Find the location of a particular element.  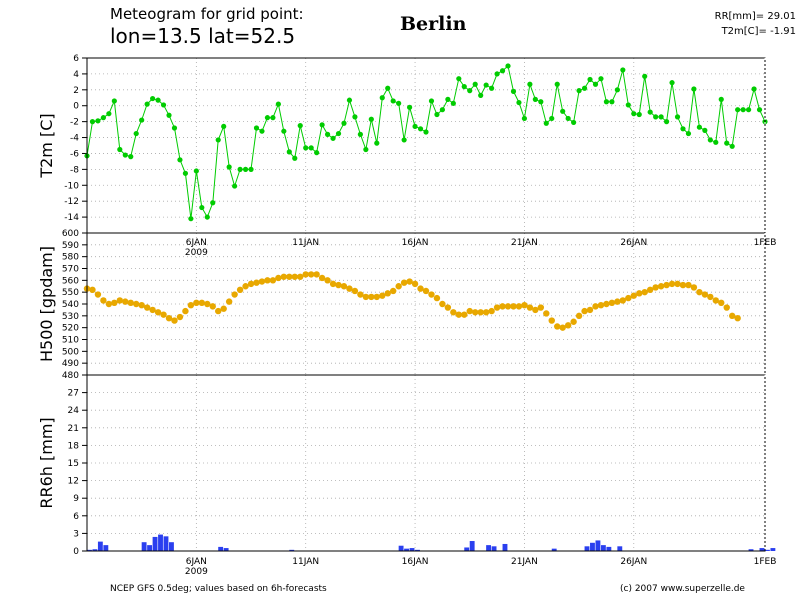

t2m-ytick-label: 6 is located at coordinates (76, 59).